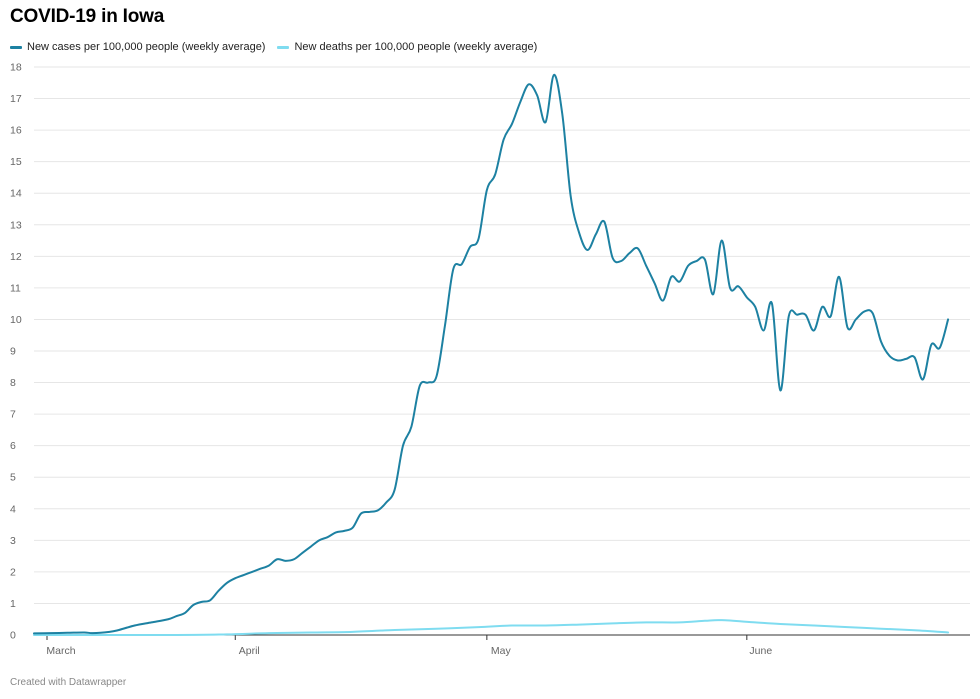  I want to click on y-tick-label-17: 17, so click(16, 99).